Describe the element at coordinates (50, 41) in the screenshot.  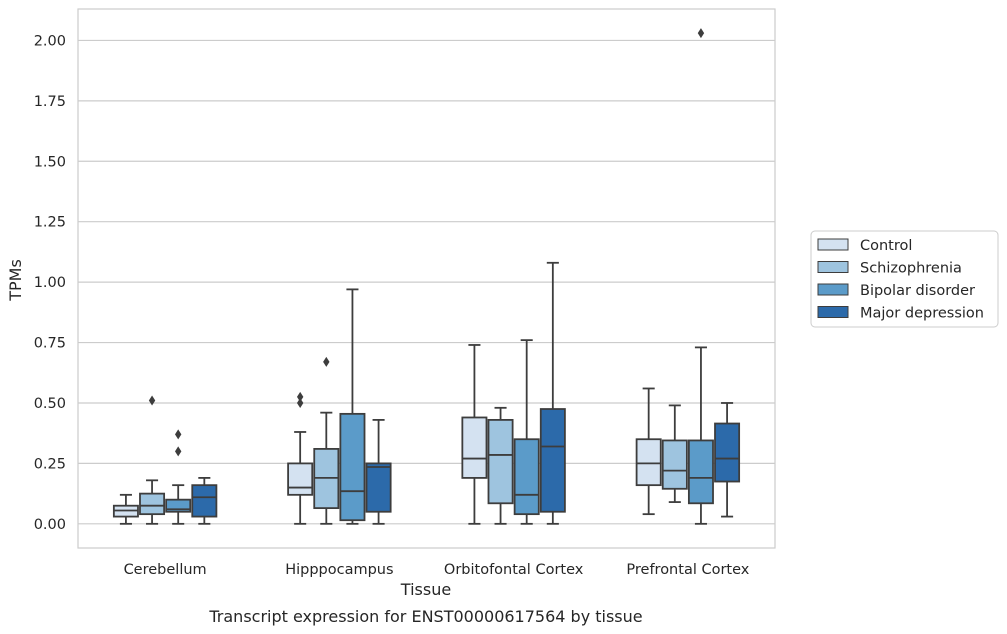
I see `y-tick-label: 2.00` at that location.